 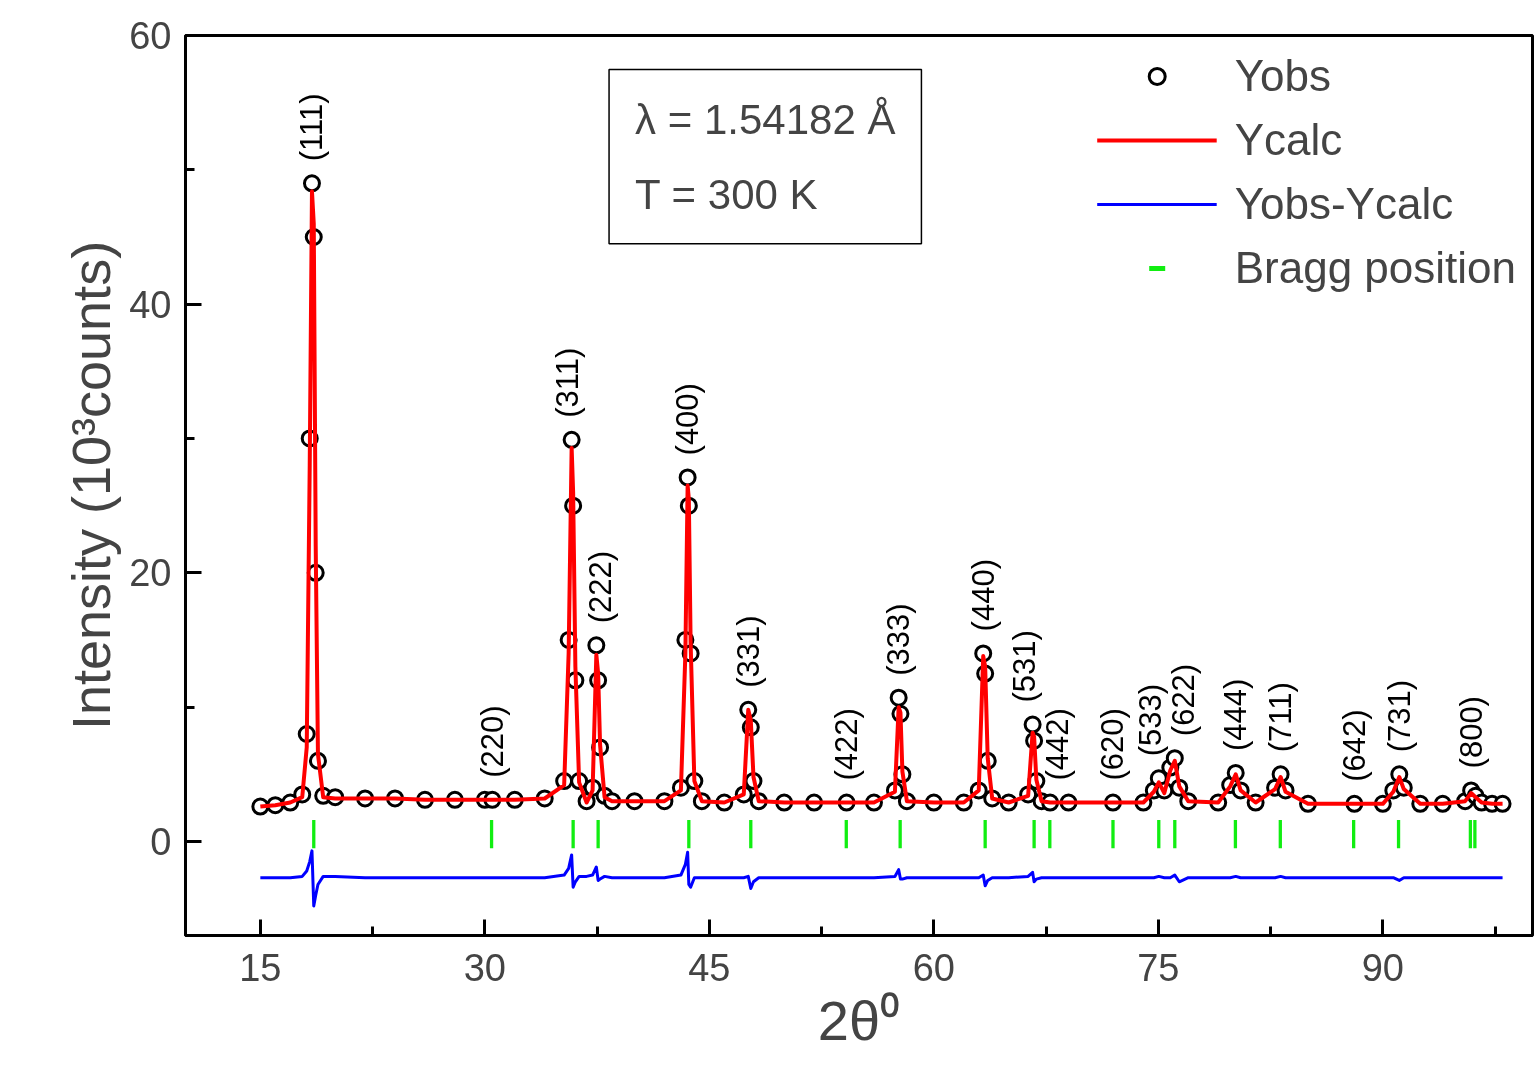 What do you see at coordinates (1281, 717) in the screenshot?
I see `annotation: (711)` at bounding box center [1281, 717].